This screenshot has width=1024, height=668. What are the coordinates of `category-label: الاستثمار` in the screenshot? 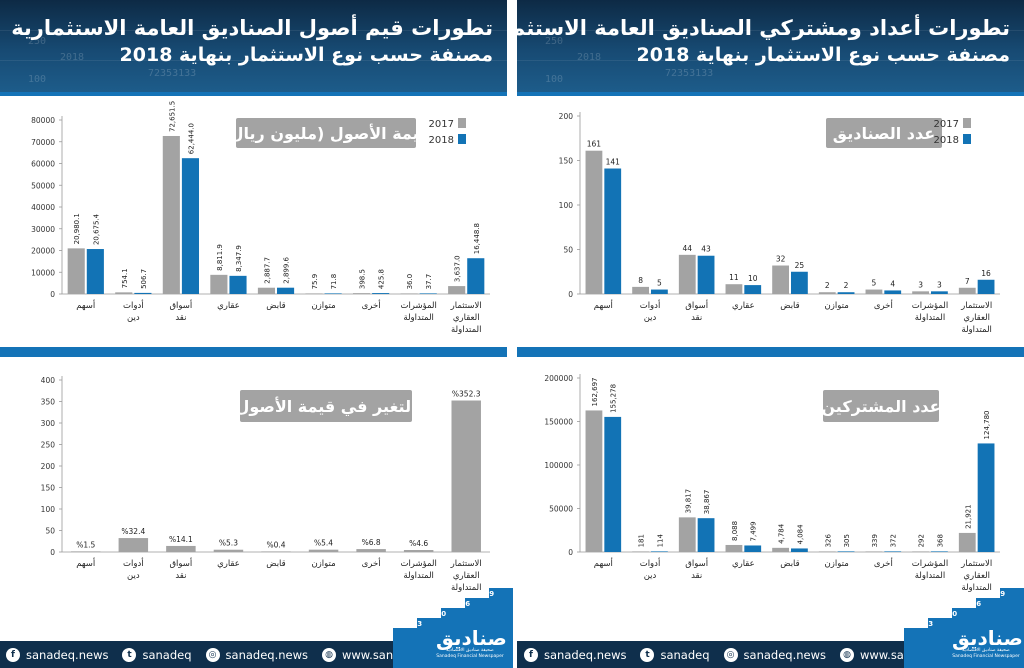 It's located at (976, 306).